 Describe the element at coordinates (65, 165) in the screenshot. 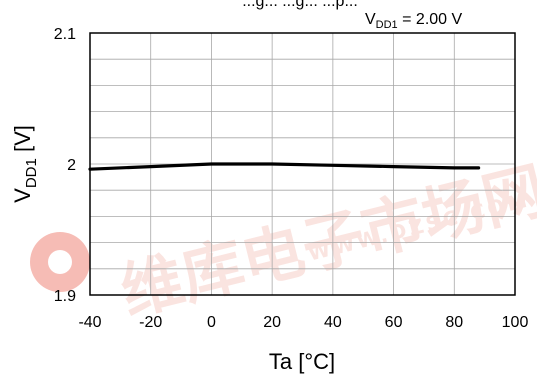

I see `y-tick-labels: 1.9 2 2.1` at that location.